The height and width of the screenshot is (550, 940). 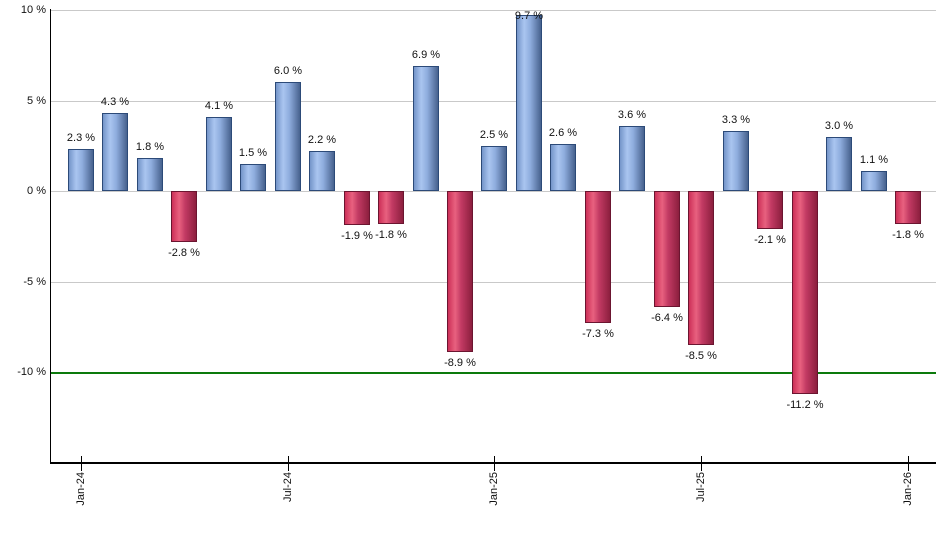 I want to click on bar-value-label-Feb-24: 4.3 %, so click(x=115, y=102).